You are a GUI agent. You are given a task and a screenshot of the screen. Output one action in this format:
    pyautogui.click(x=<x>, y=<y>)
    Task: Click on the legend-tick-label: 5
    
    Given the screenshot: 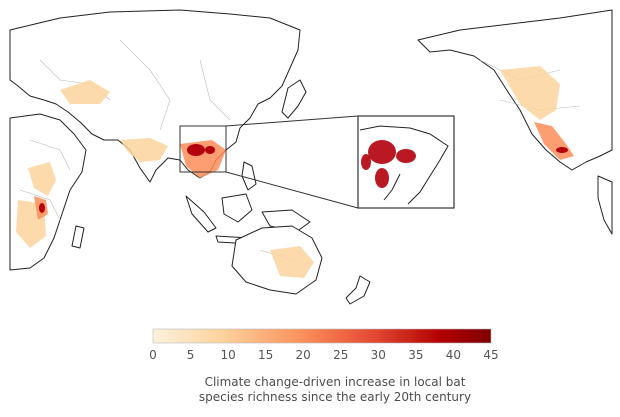 What is the action you would take?
    pyautogui.click(x=190, y=355)
    